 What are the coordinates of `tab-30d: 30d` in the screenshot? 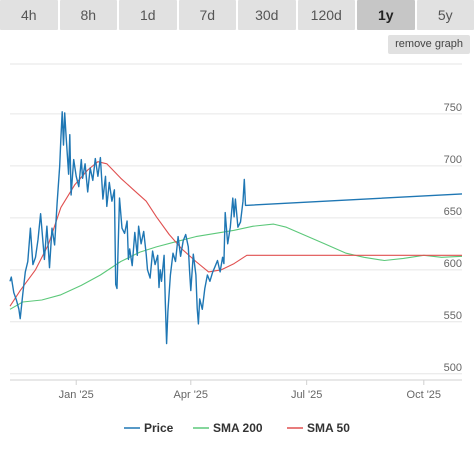 It's located at (267, 15).